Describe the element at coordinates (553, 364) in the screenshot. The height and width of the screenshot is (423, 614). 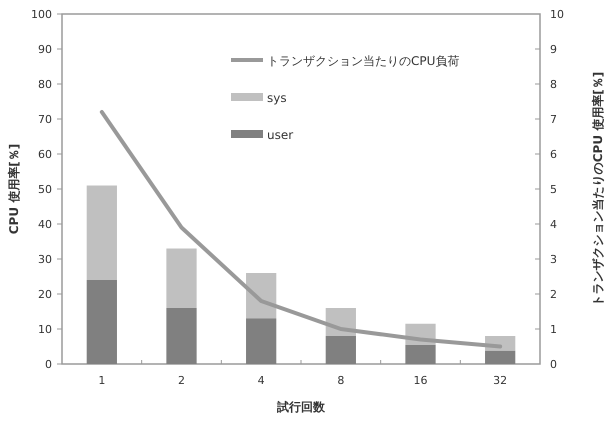
I see `y2-tick-label: 0` at that location.